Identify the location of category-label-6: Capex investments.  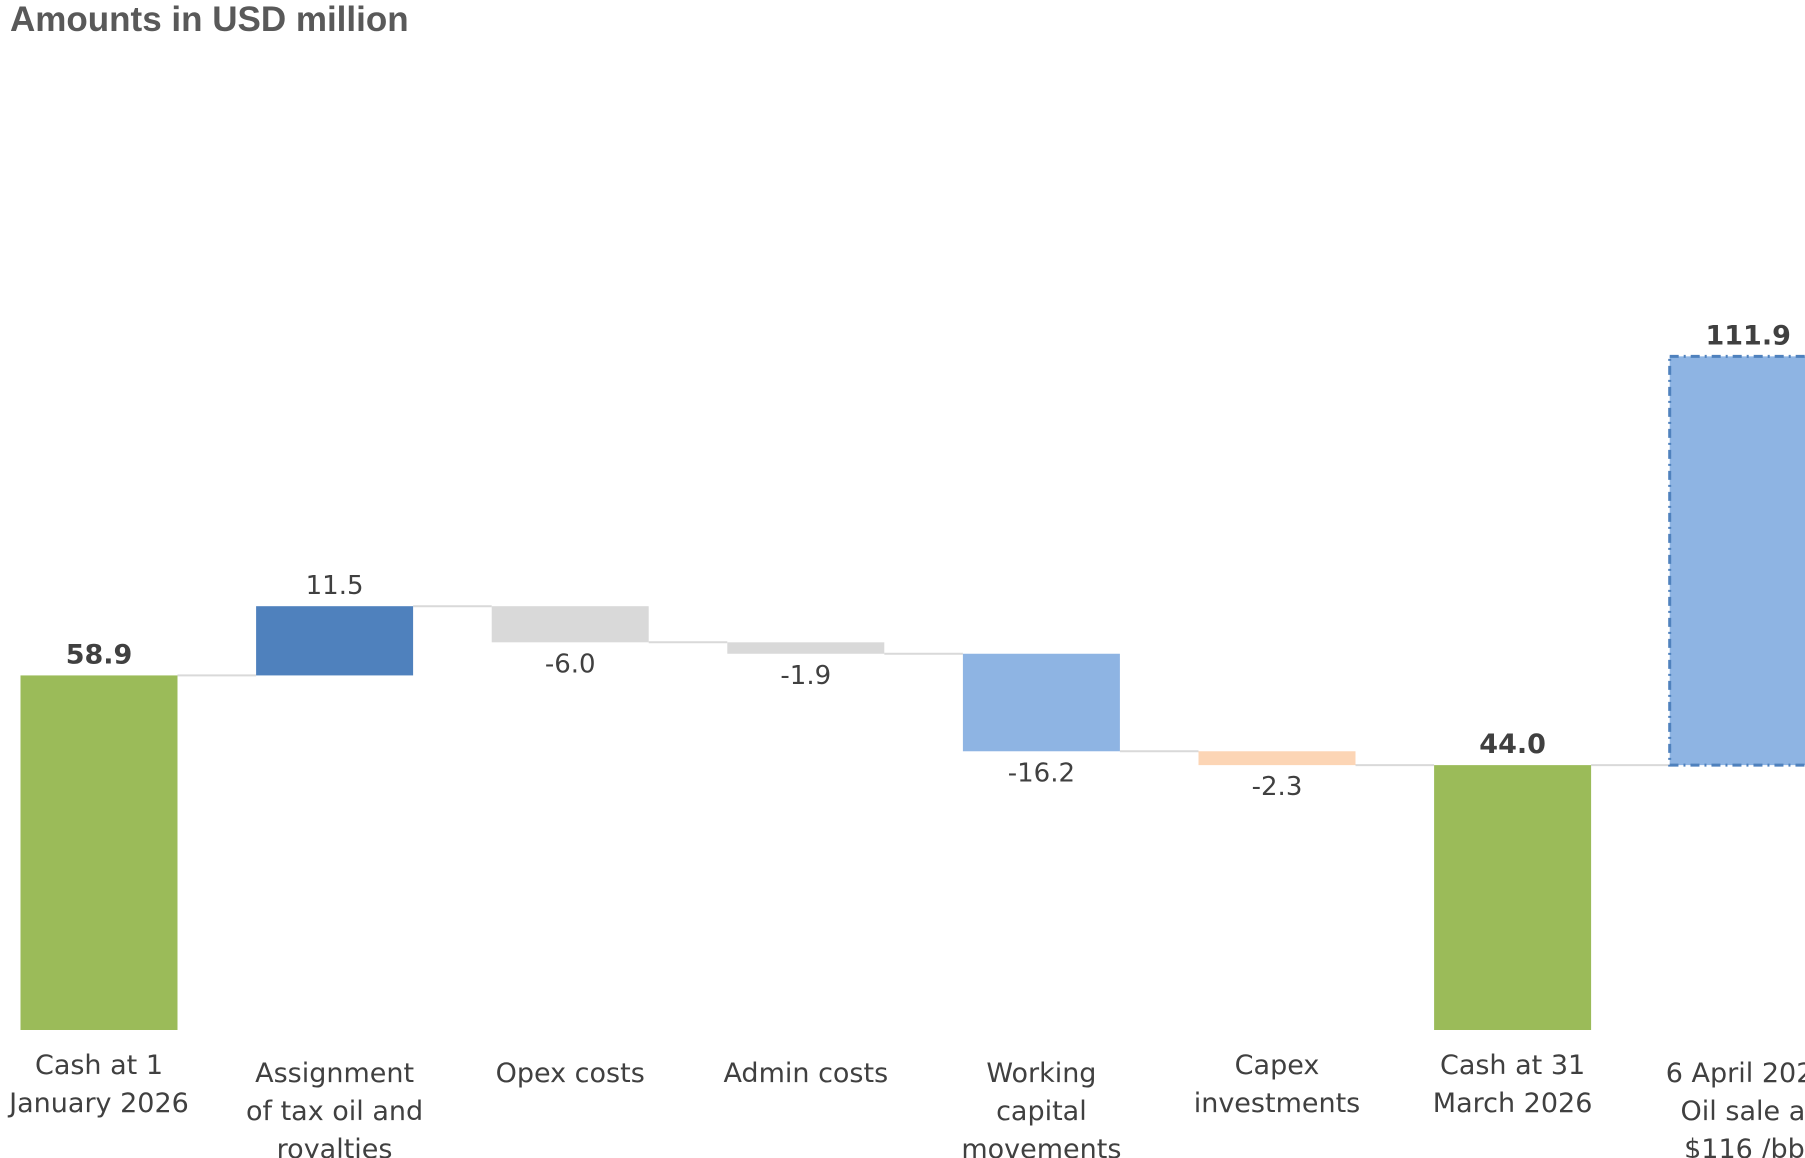
(1277, 1084).